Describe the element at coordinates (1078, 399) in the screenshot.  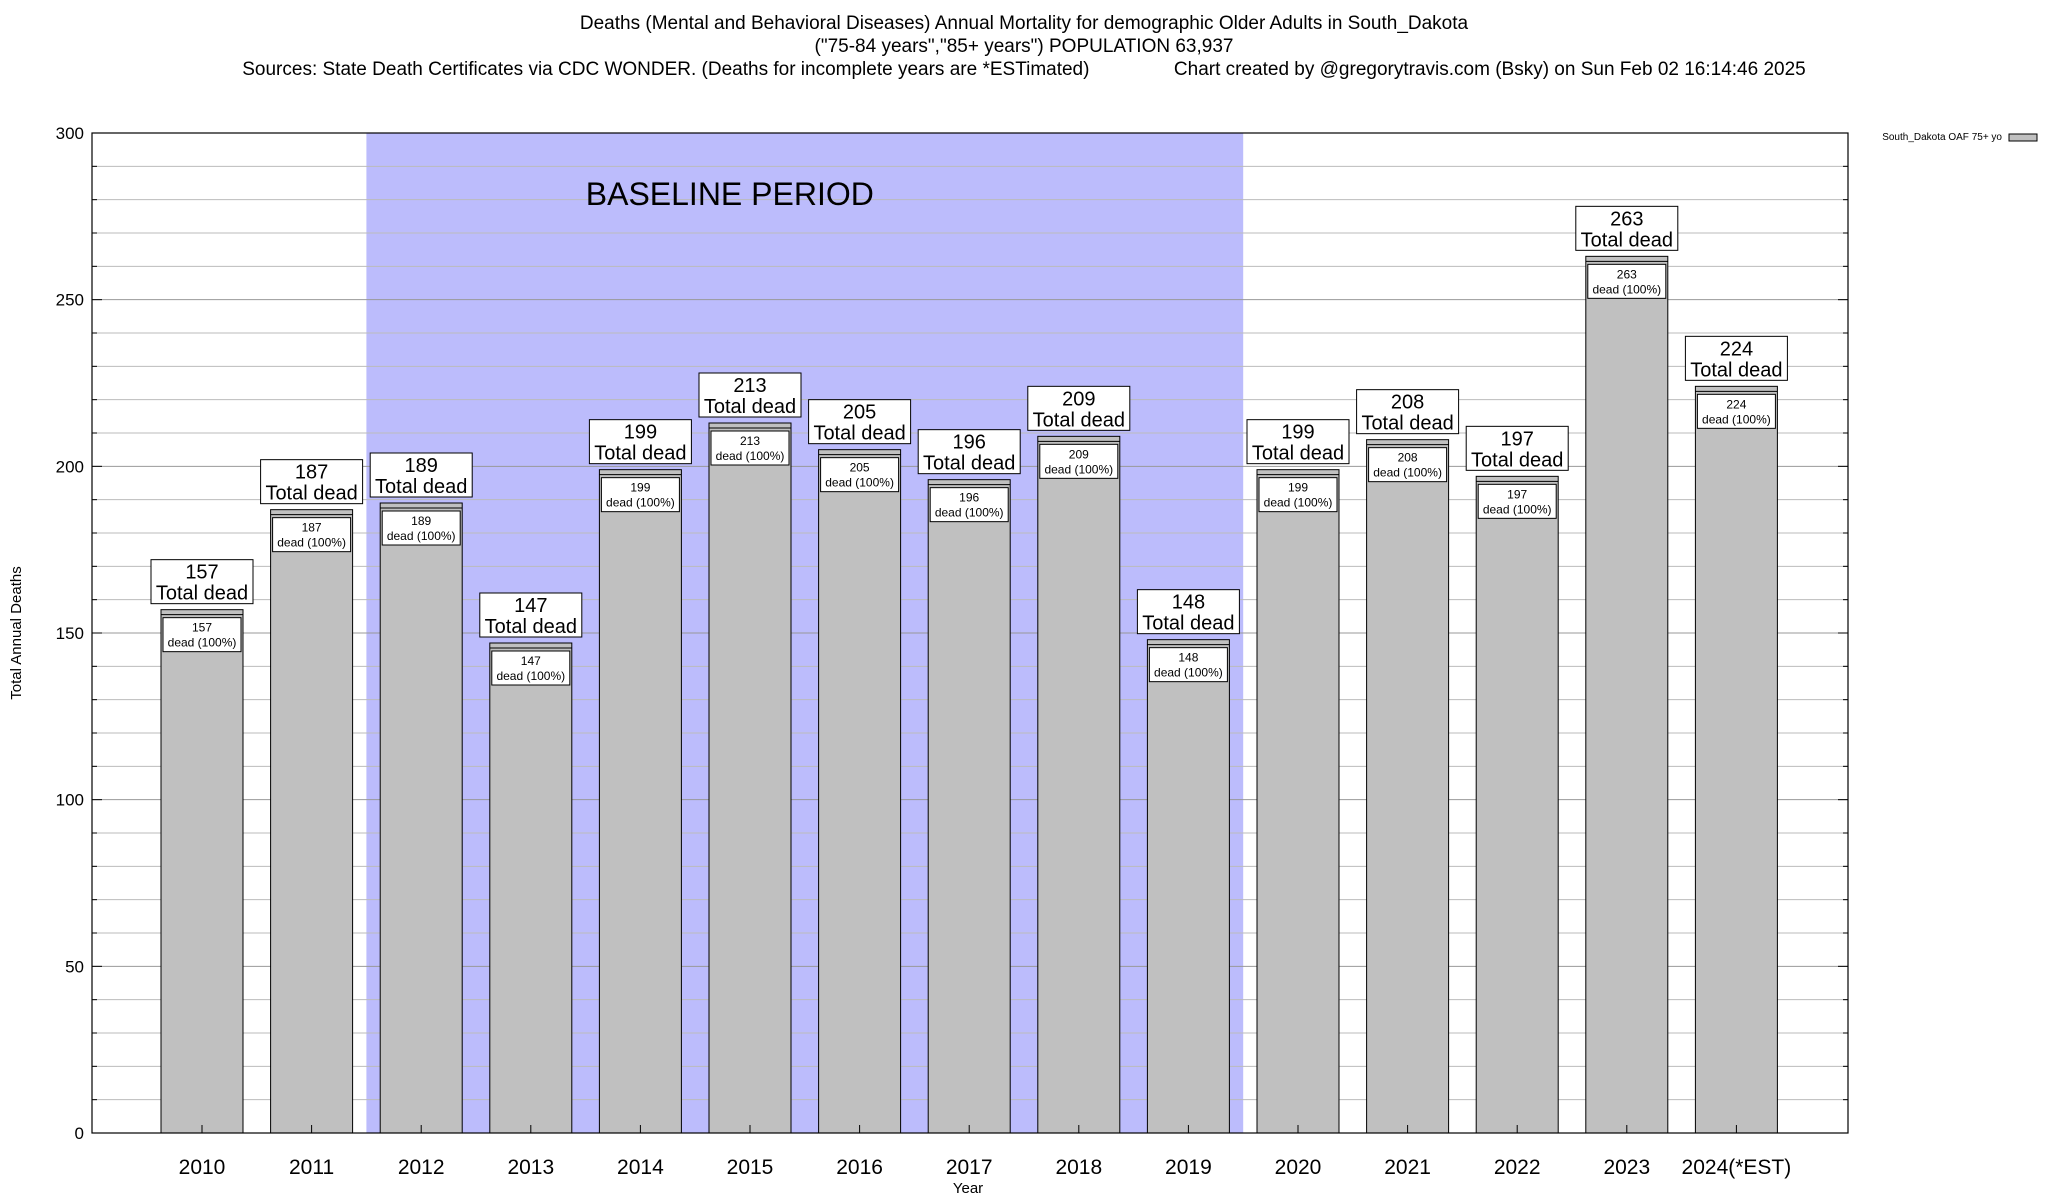
I see `total-value-label: 209` at that location.